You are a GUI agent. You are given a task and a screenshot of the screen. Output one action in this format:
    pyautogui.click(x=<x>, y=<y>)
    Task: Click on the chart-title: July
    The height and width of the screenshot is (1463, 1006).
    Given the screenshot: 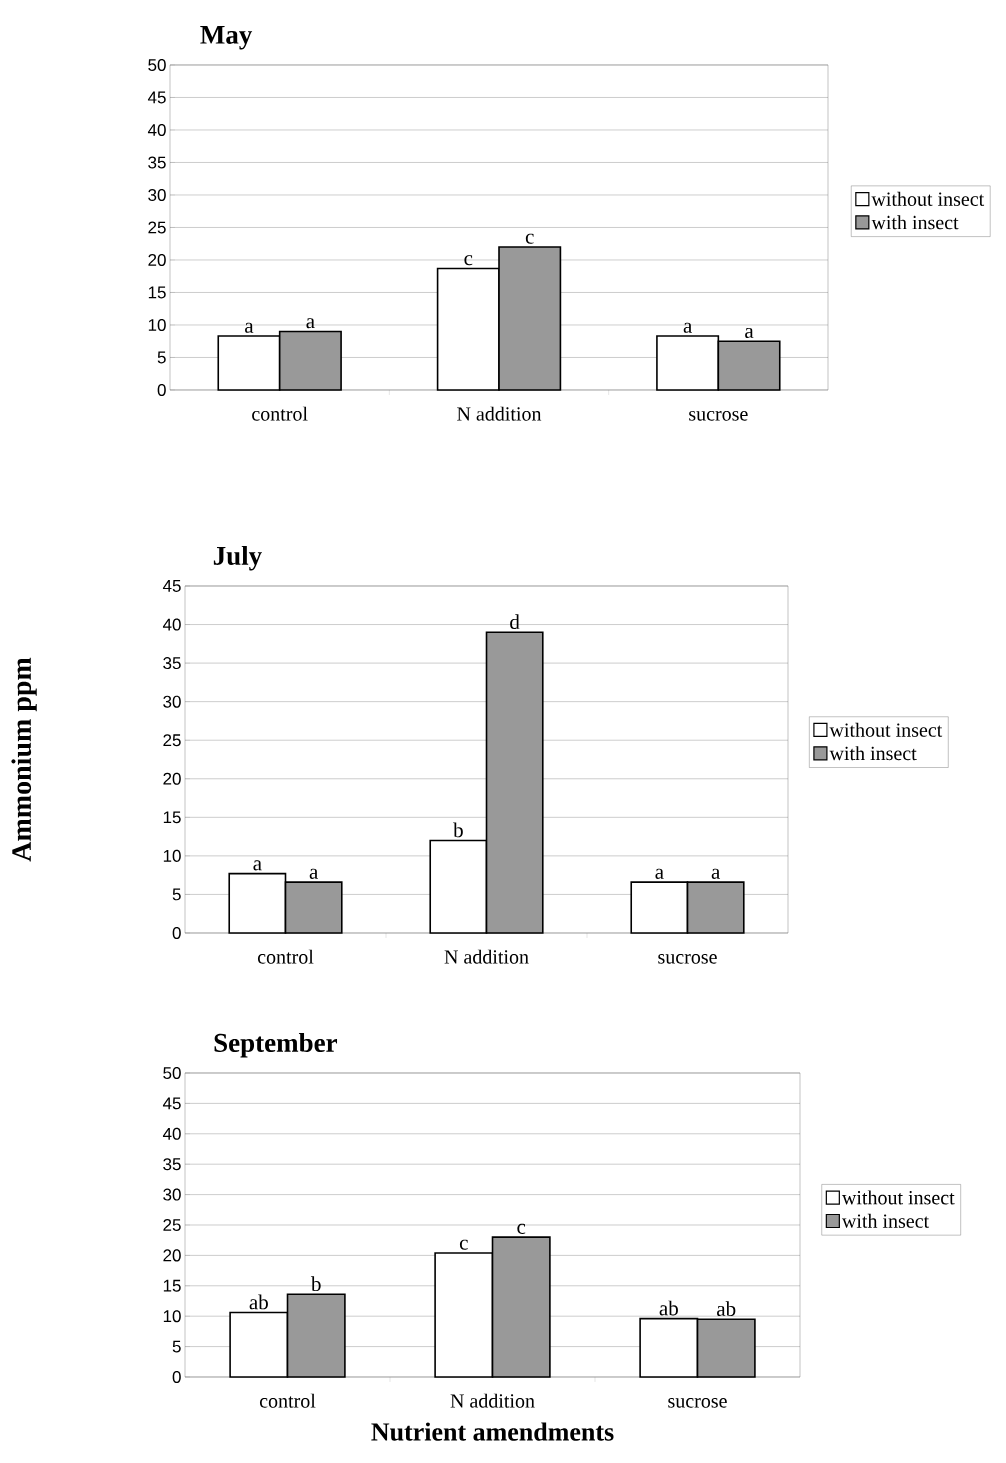 What is the action you would take?
    pyautogui.click(x=237, y=558)
    